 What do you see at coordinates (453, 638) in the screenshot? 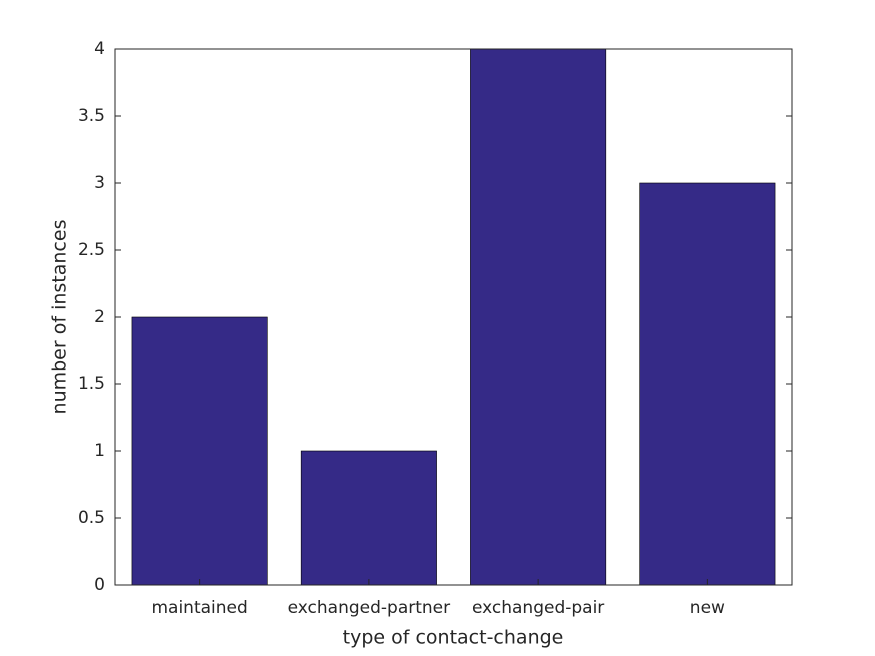
I see `x-axis-label: type of contact-change` at bounding box center [453, 638].